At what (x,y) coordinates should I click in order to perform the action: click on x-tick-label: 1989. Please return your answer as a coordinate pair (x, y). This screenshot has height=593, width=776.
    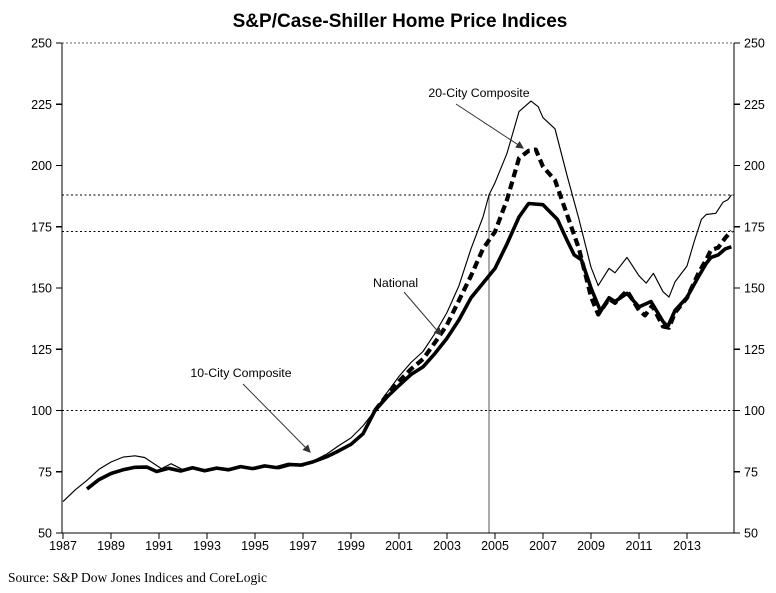
    Looking at the image, I should click on (111, 546).